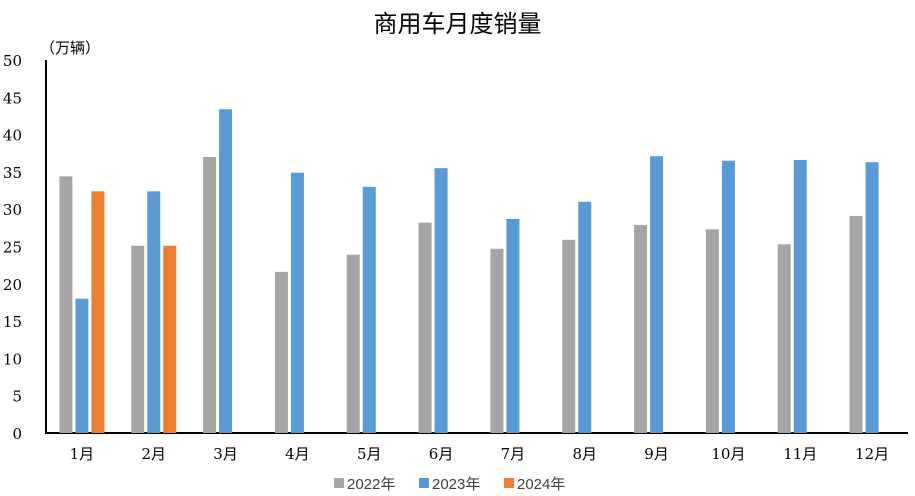 This screenshot has width=915, height=496. Describe the element at coordinates (17, 434) in the screenshot. I see `y-tick-label: 0` at that location.